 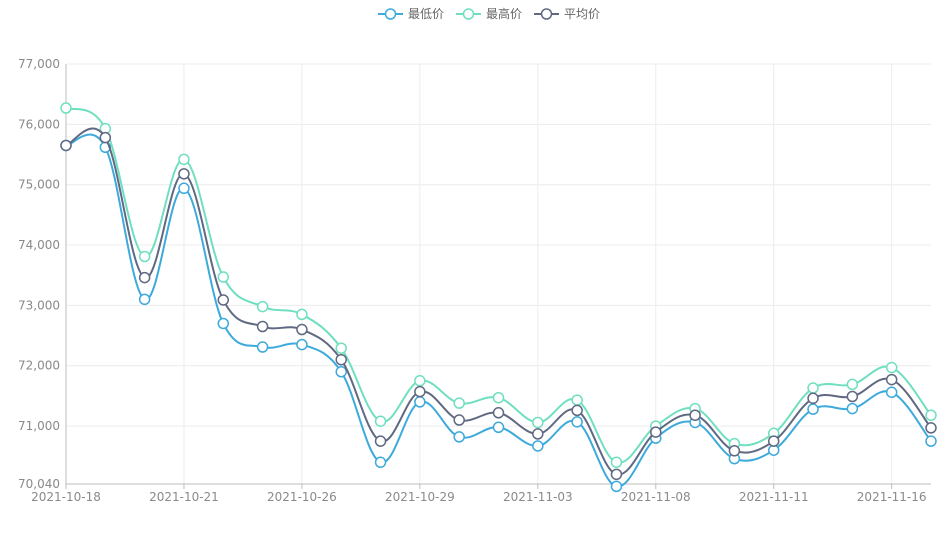 I want to click on x-tick-label: 2021-10-21, so click(x=184, y=497).